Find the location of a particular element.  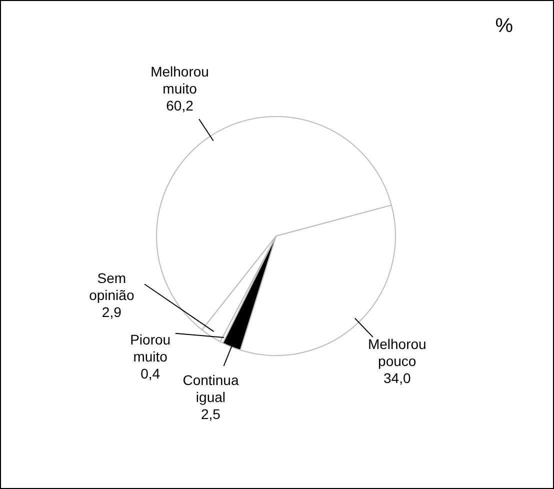

slice-label: Melhorou pouco is located at coordinates (397, 353).